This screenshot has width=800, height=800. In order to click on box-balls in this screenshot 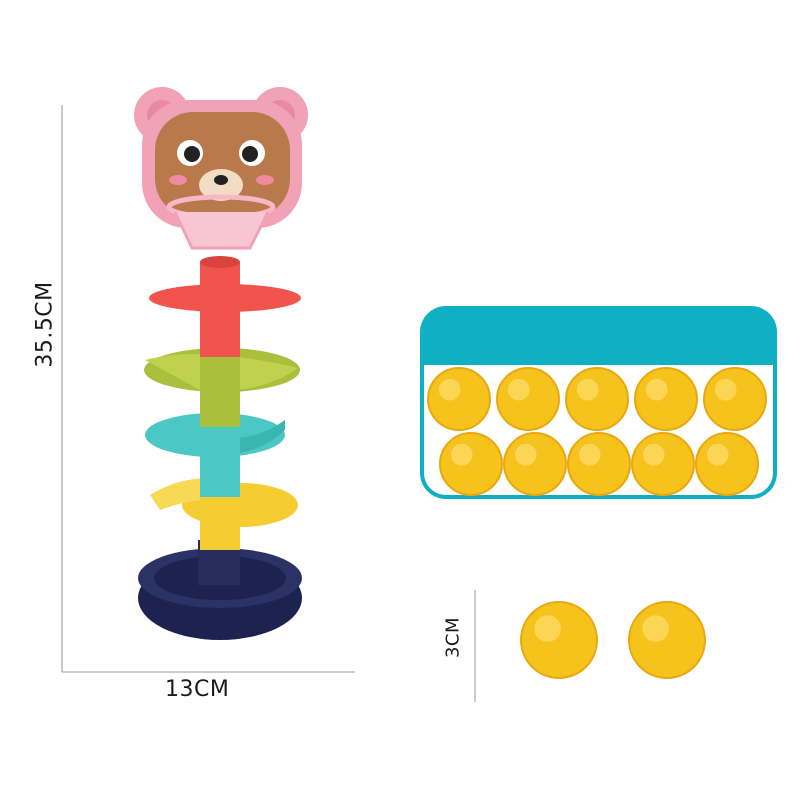, I will do `click(597, 431)`.